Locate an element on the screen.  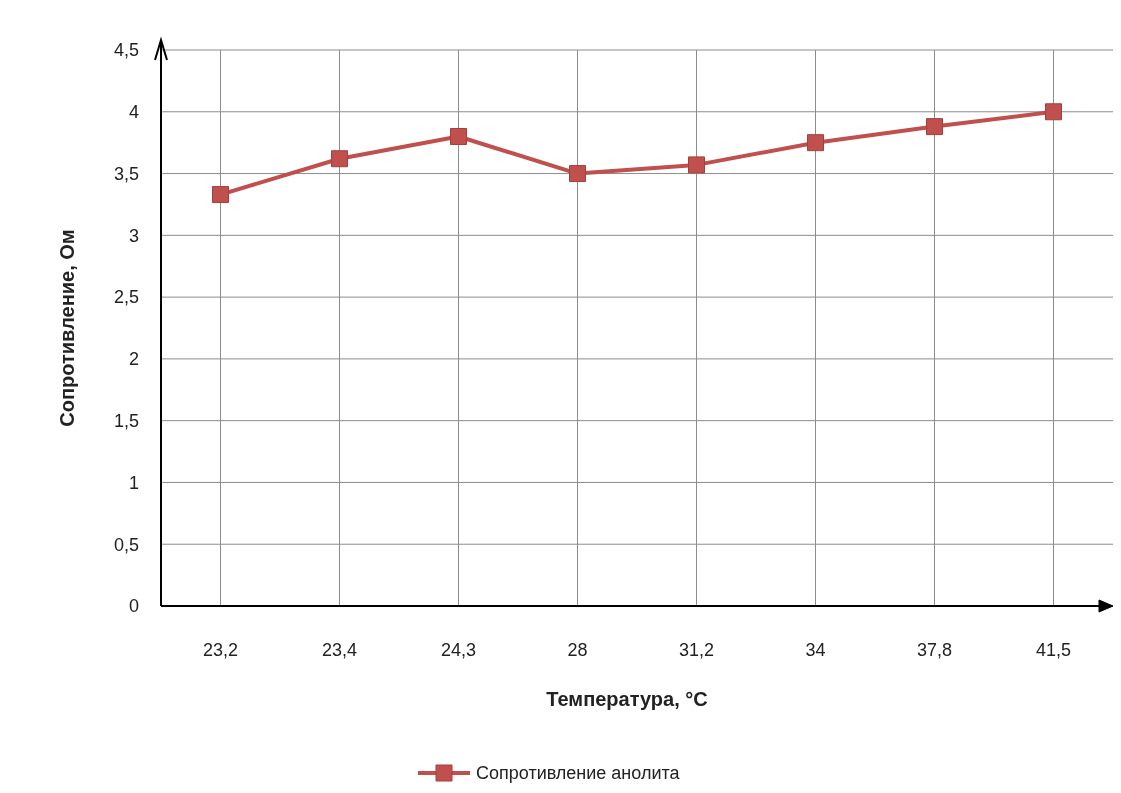
x-tick-label: 34 is located at coordinates (815, 650).